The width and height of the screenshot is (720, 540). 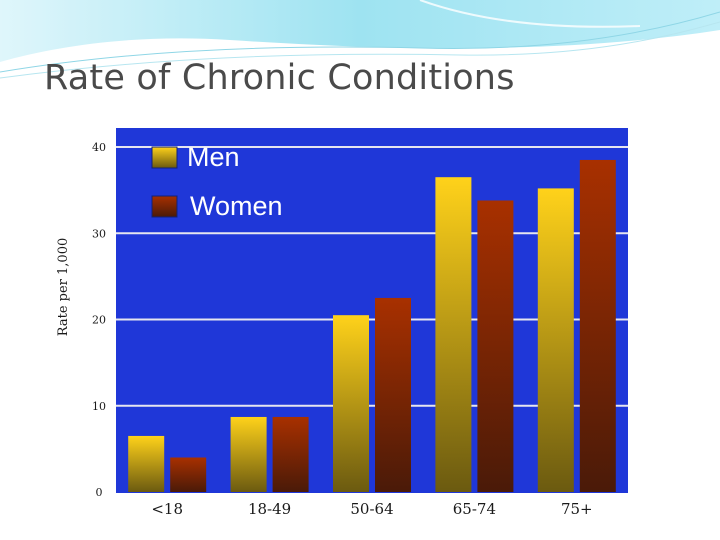 I want to click on x-tick-label: <18, so click(x=167, y=509).